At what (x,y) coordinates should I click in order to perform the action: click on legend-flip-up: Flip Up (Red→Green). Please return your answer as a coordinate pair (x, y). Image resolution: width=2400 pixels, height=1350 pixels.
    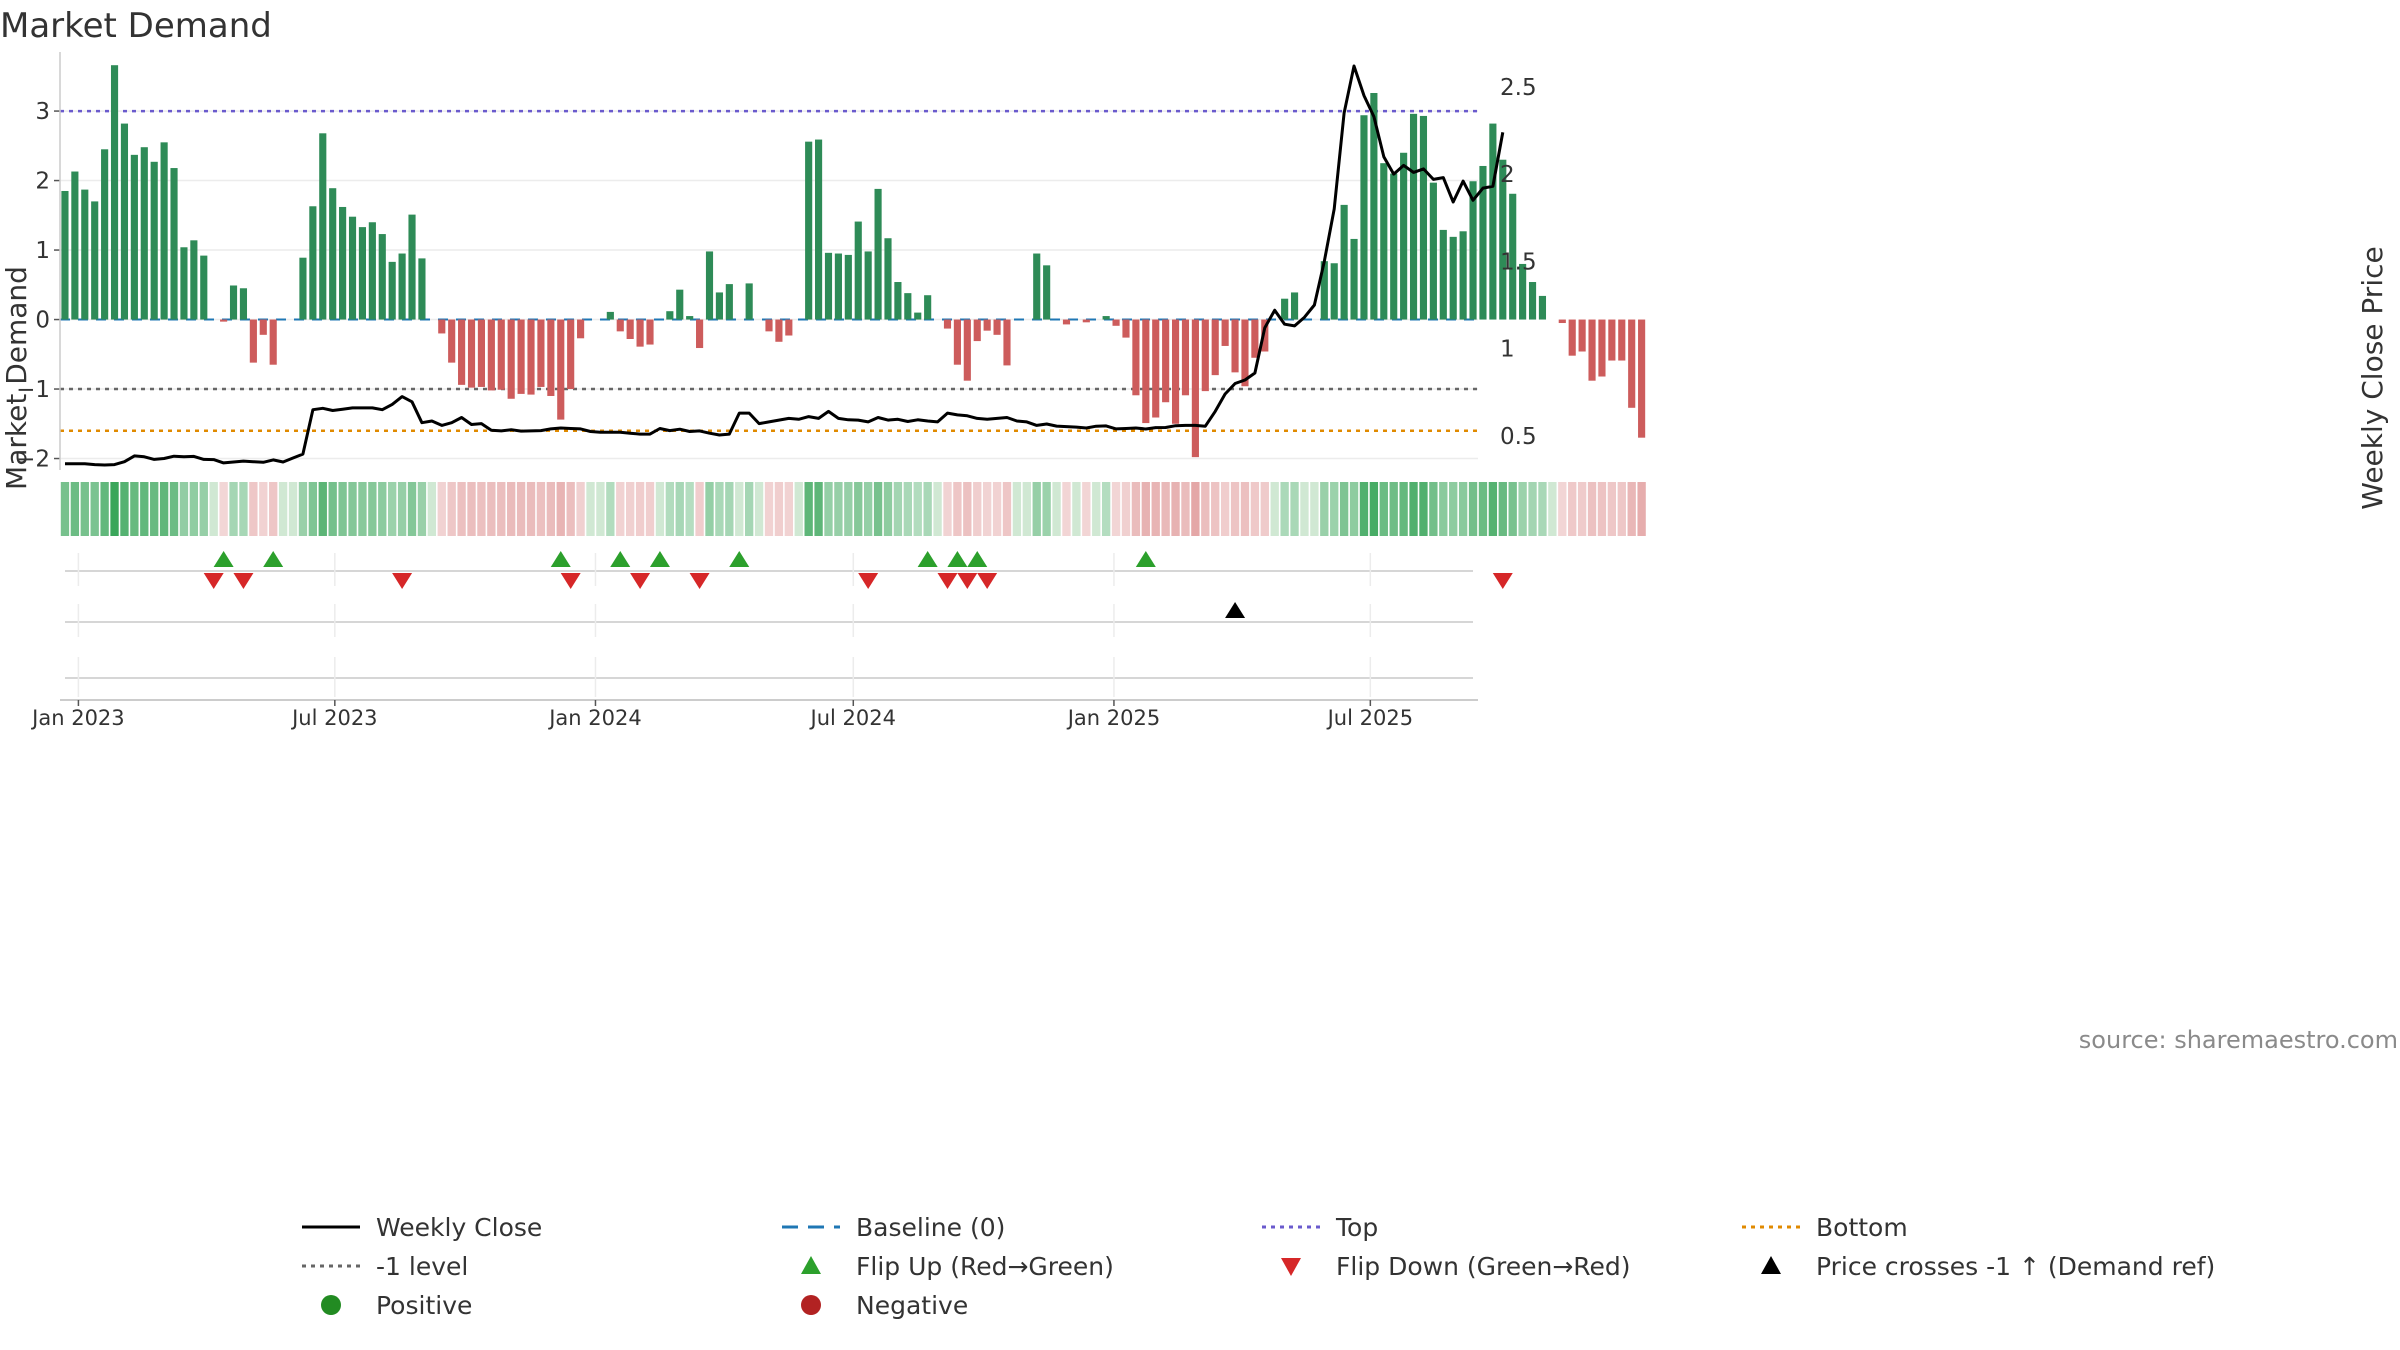
    Looking at the image, I should click on (947, 1266).